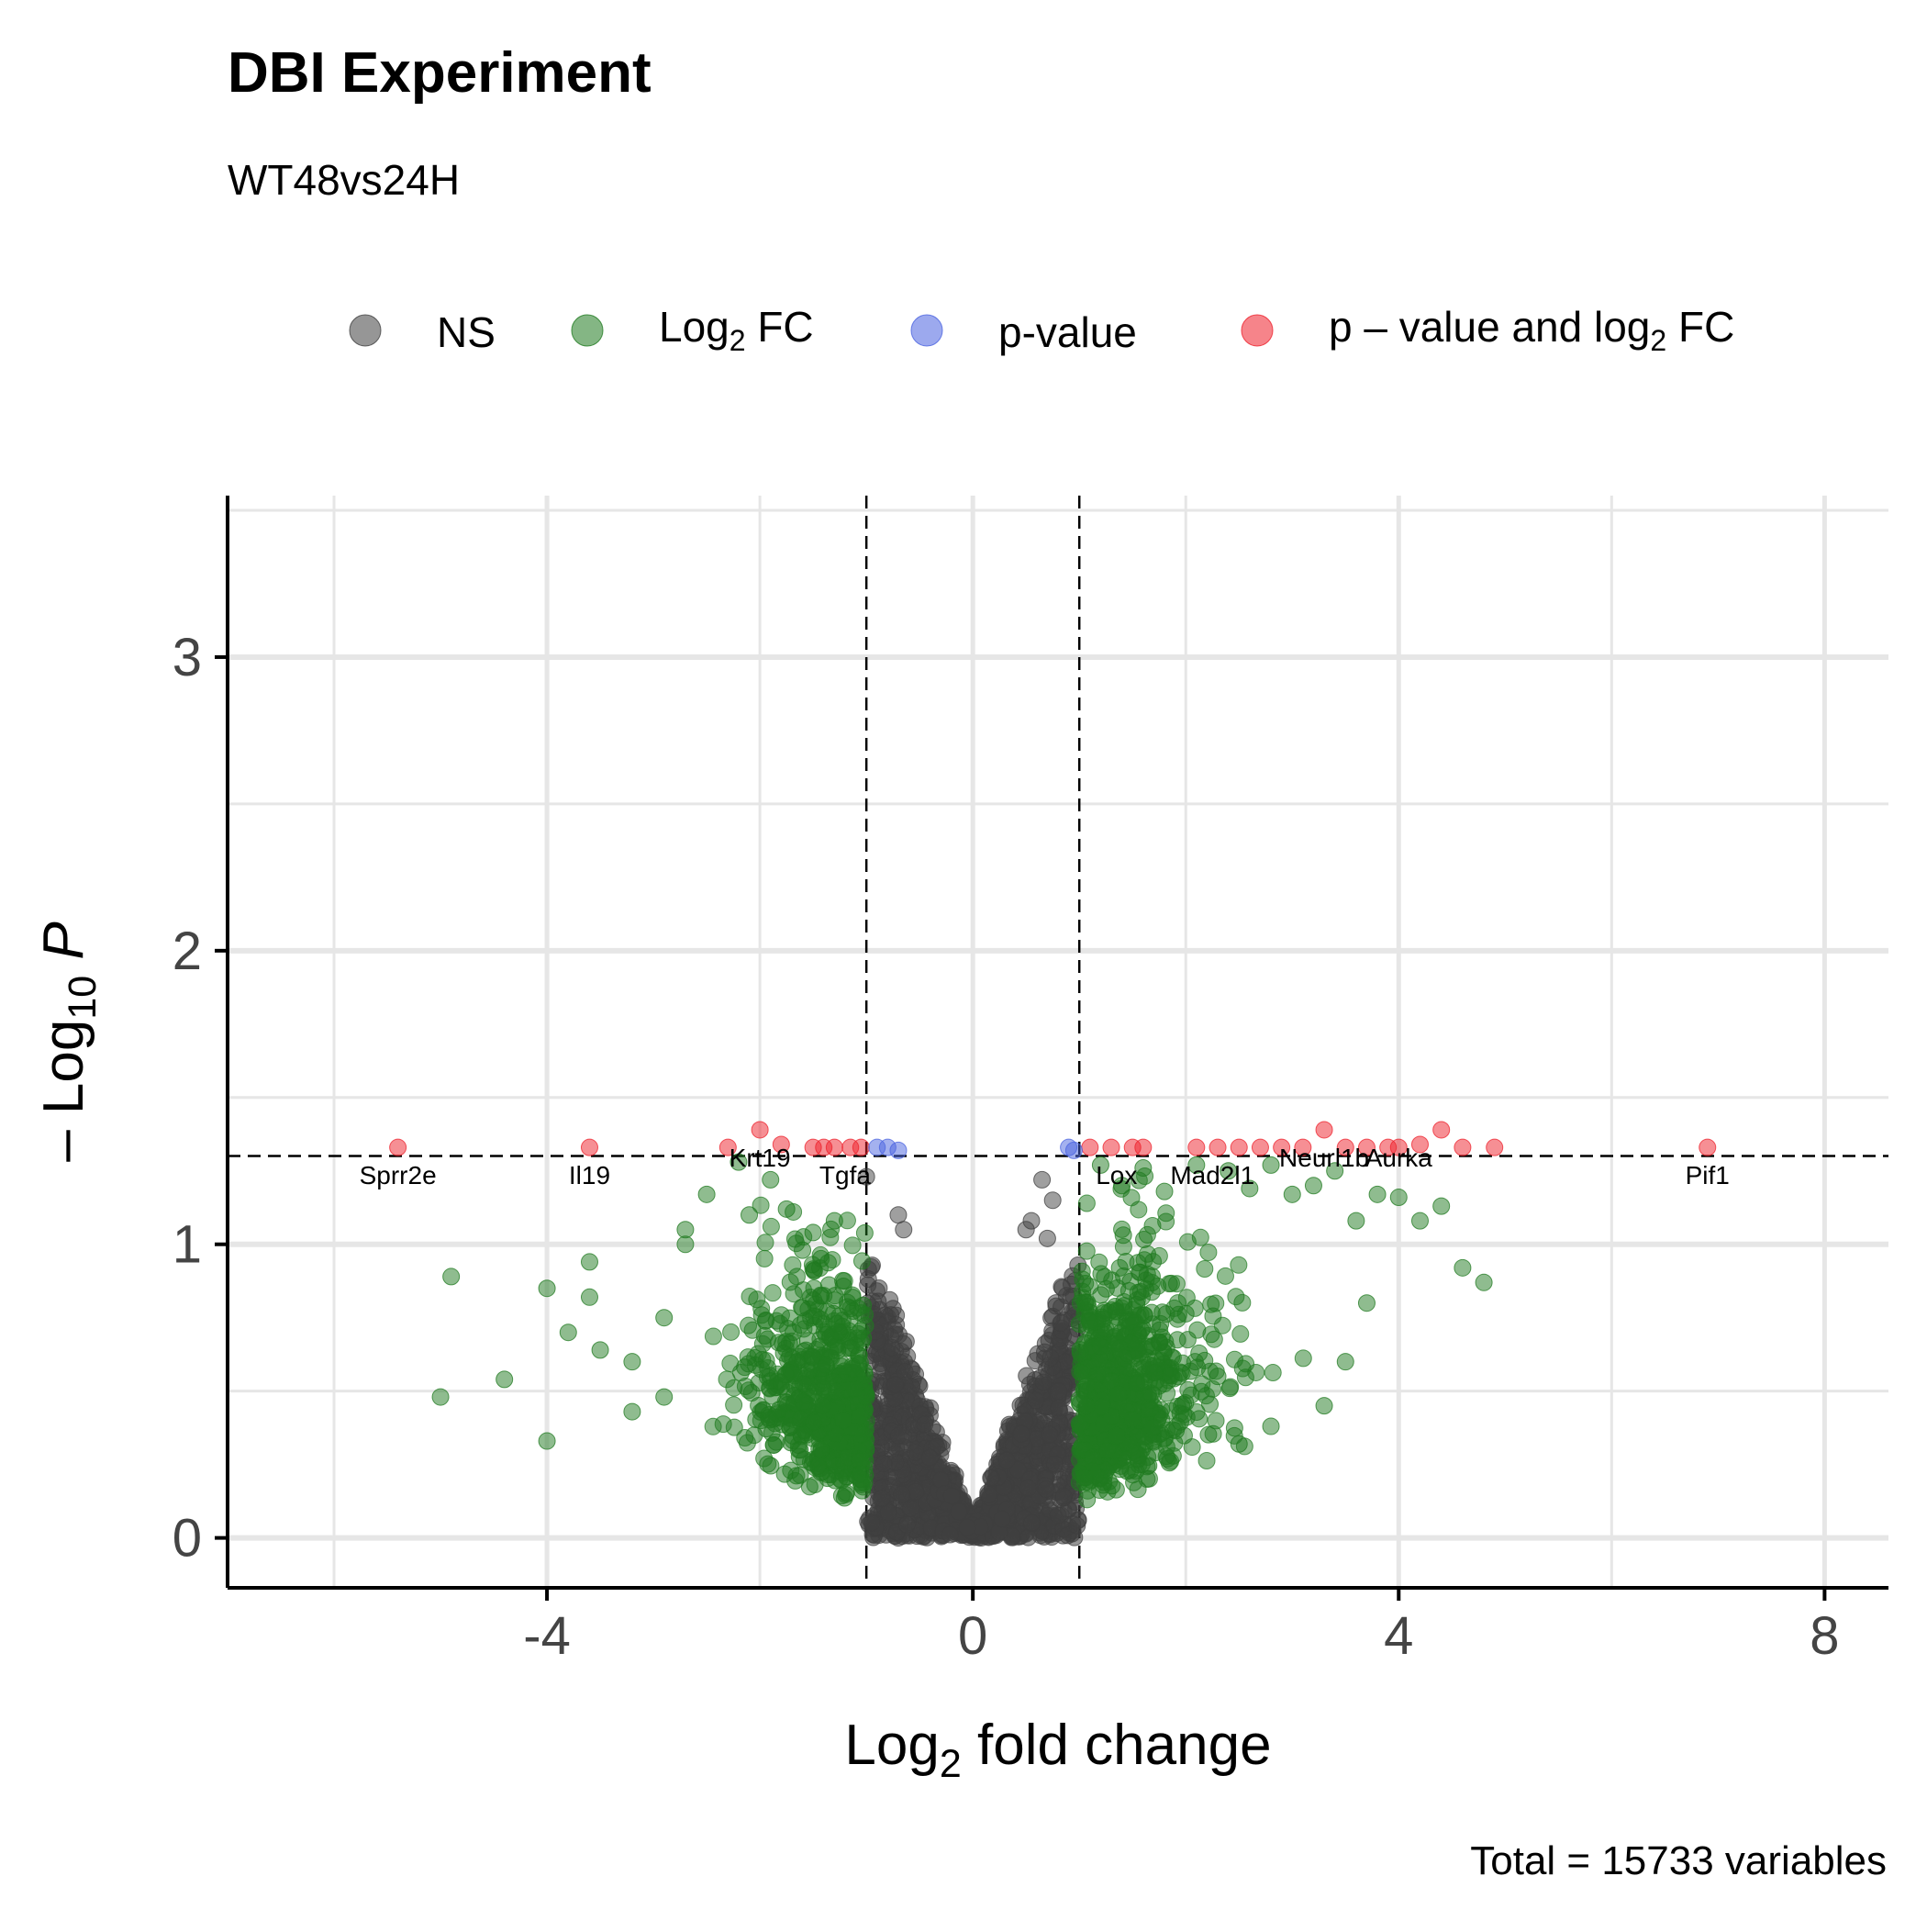 The height and width of the screenshot is (1932, 1927). I want to click on gene-label: Neurl1b, so click(1324, 1158).